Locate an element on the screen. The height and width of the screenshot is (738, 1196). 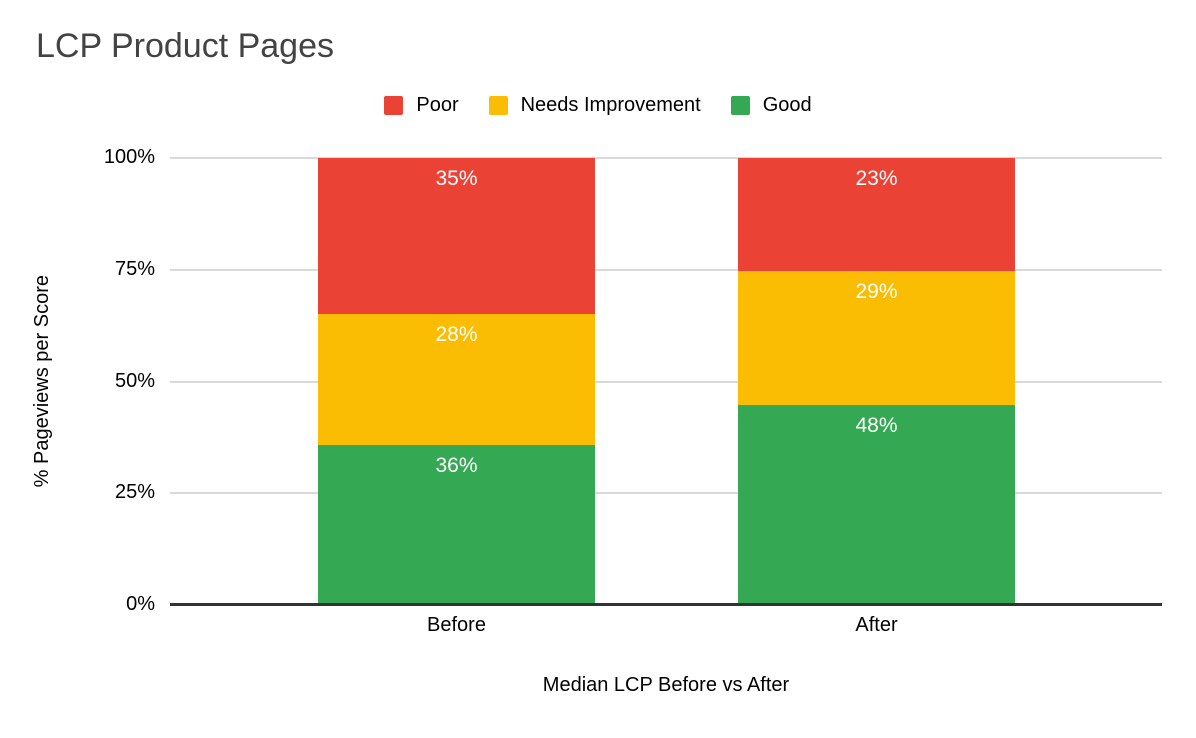
category-label-before: Before is located at coordinates (456, 625).